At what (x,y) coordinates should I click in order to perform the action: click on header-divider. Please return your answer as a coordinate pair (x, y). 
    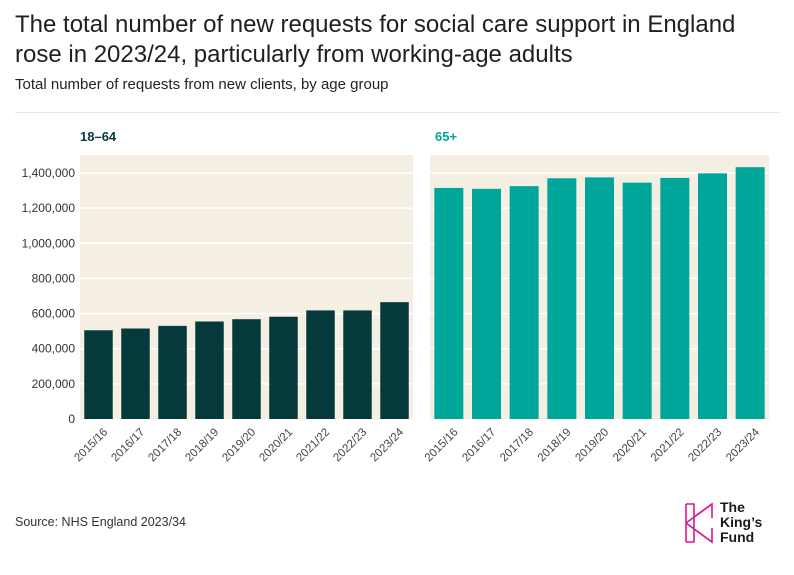
    Looking at the image, I should click on (397, 112).